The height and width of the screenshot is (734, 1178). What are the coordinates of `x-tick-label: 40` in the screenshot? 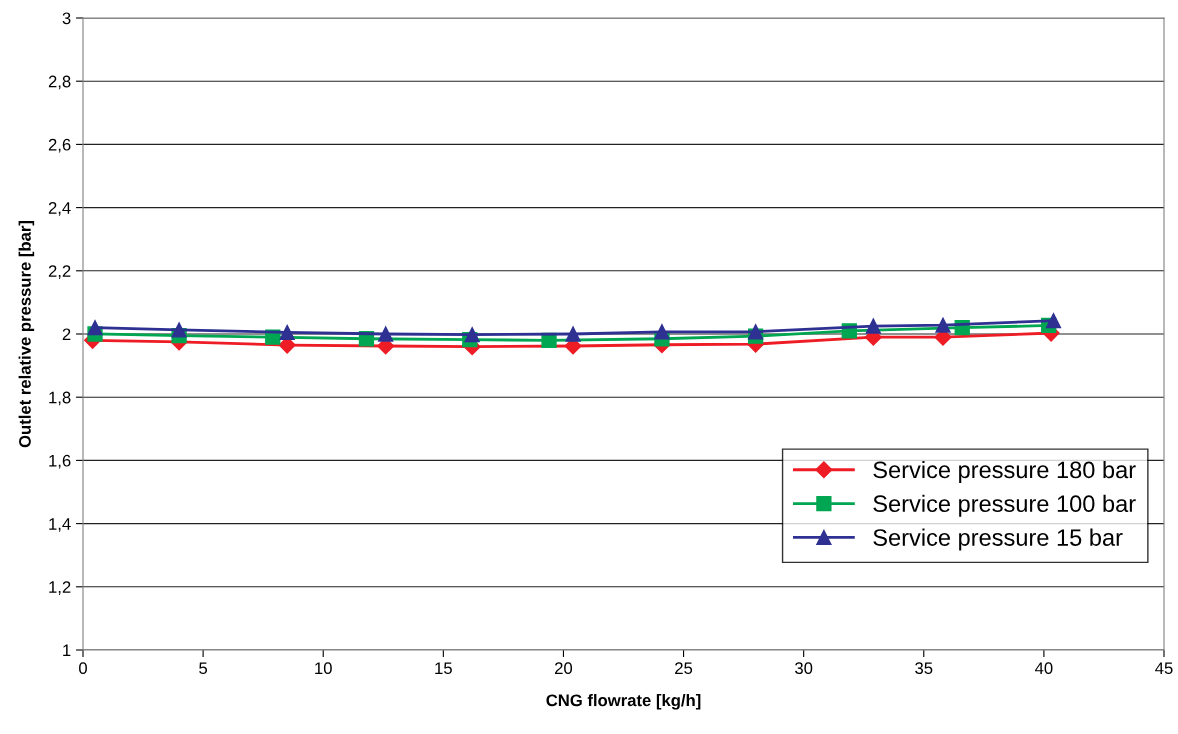 It's located at (1044, 668).